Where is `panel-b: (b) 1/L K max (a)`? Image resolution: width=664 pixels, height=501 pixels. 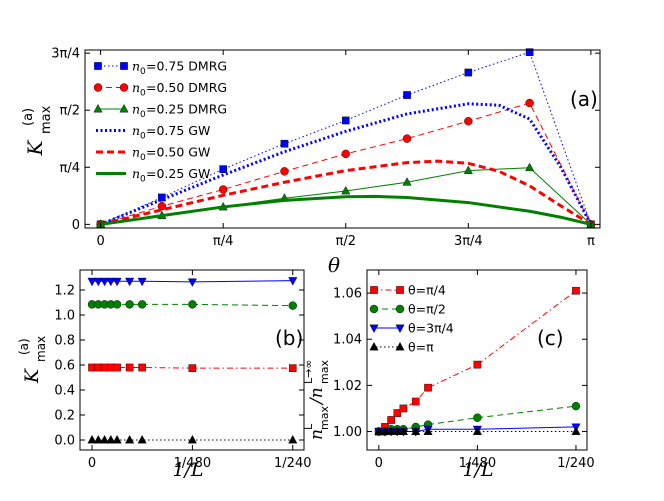
panel-b: (b) 1/L K max (a) is located at coordinates (160, 403).